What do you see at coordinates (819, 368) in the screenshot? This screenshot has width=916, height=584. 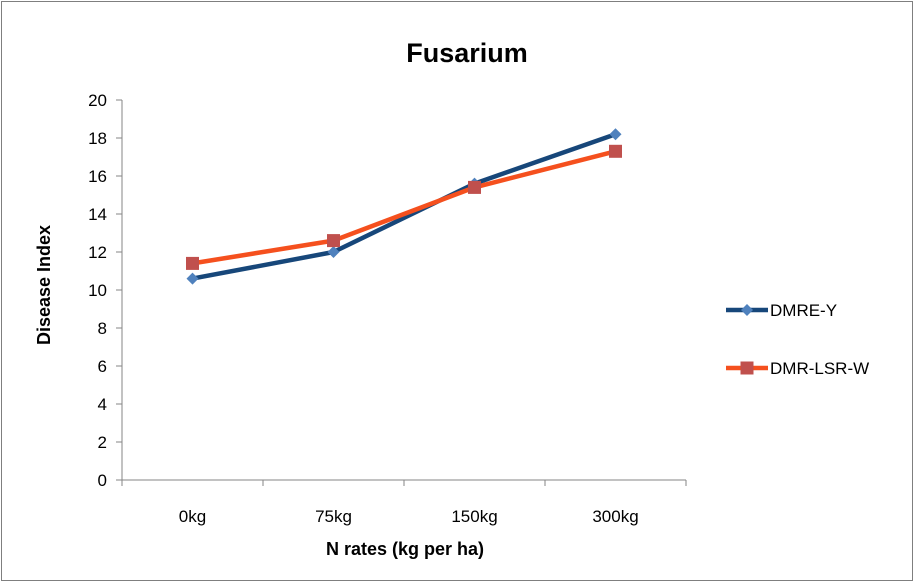 I see `legend-label: DMR-LSR-W` at bounding box center [819, 368].